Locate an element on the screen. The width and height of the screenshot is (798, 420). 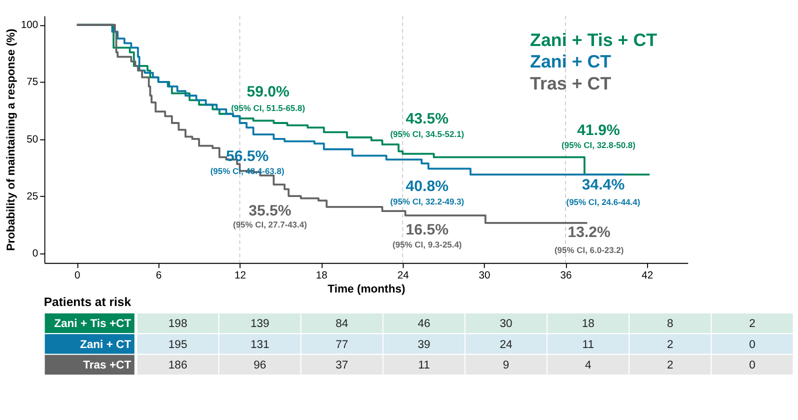
annotation: 16.5% is located at coordinates (428, 229).